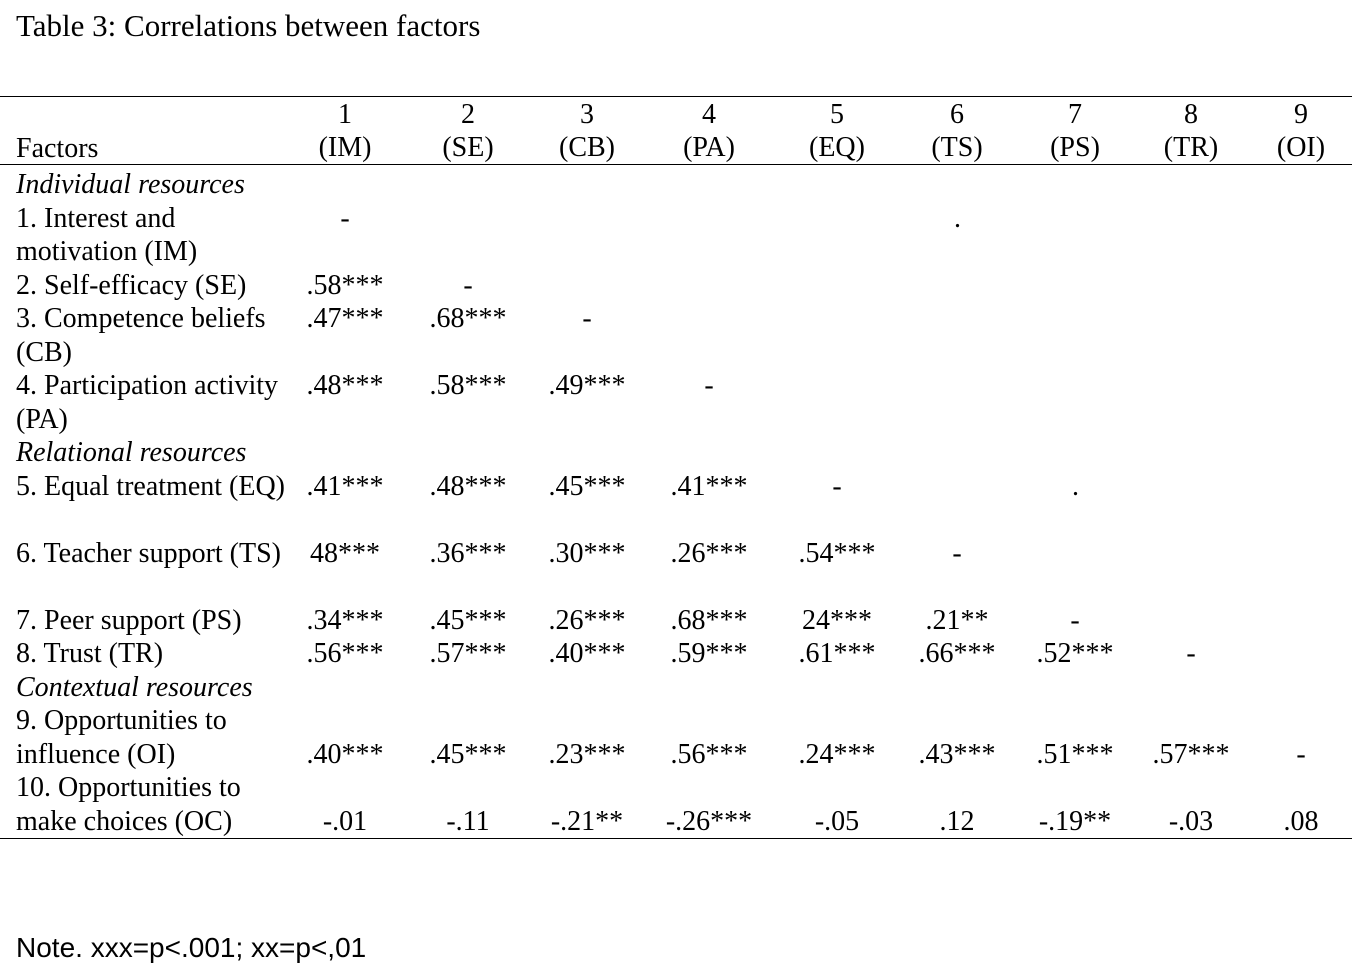 Image resolution: width=1372 pixels, height=974 pixels. I want to click on column-number: 1, so click(345, 114).